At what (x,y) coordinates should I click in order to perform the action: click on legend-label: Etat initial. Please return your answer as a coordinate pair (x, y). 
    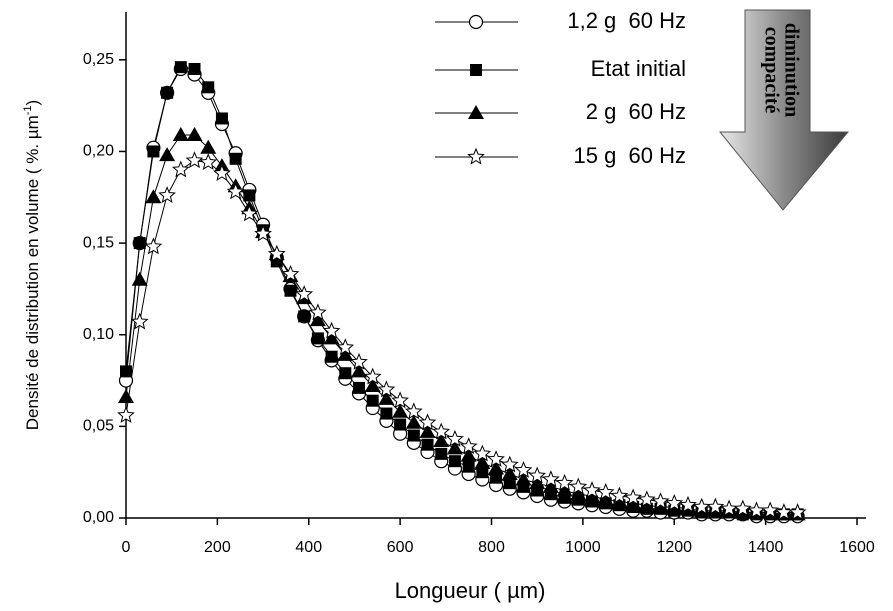
    Looking at the image, I should click on (638, 68).